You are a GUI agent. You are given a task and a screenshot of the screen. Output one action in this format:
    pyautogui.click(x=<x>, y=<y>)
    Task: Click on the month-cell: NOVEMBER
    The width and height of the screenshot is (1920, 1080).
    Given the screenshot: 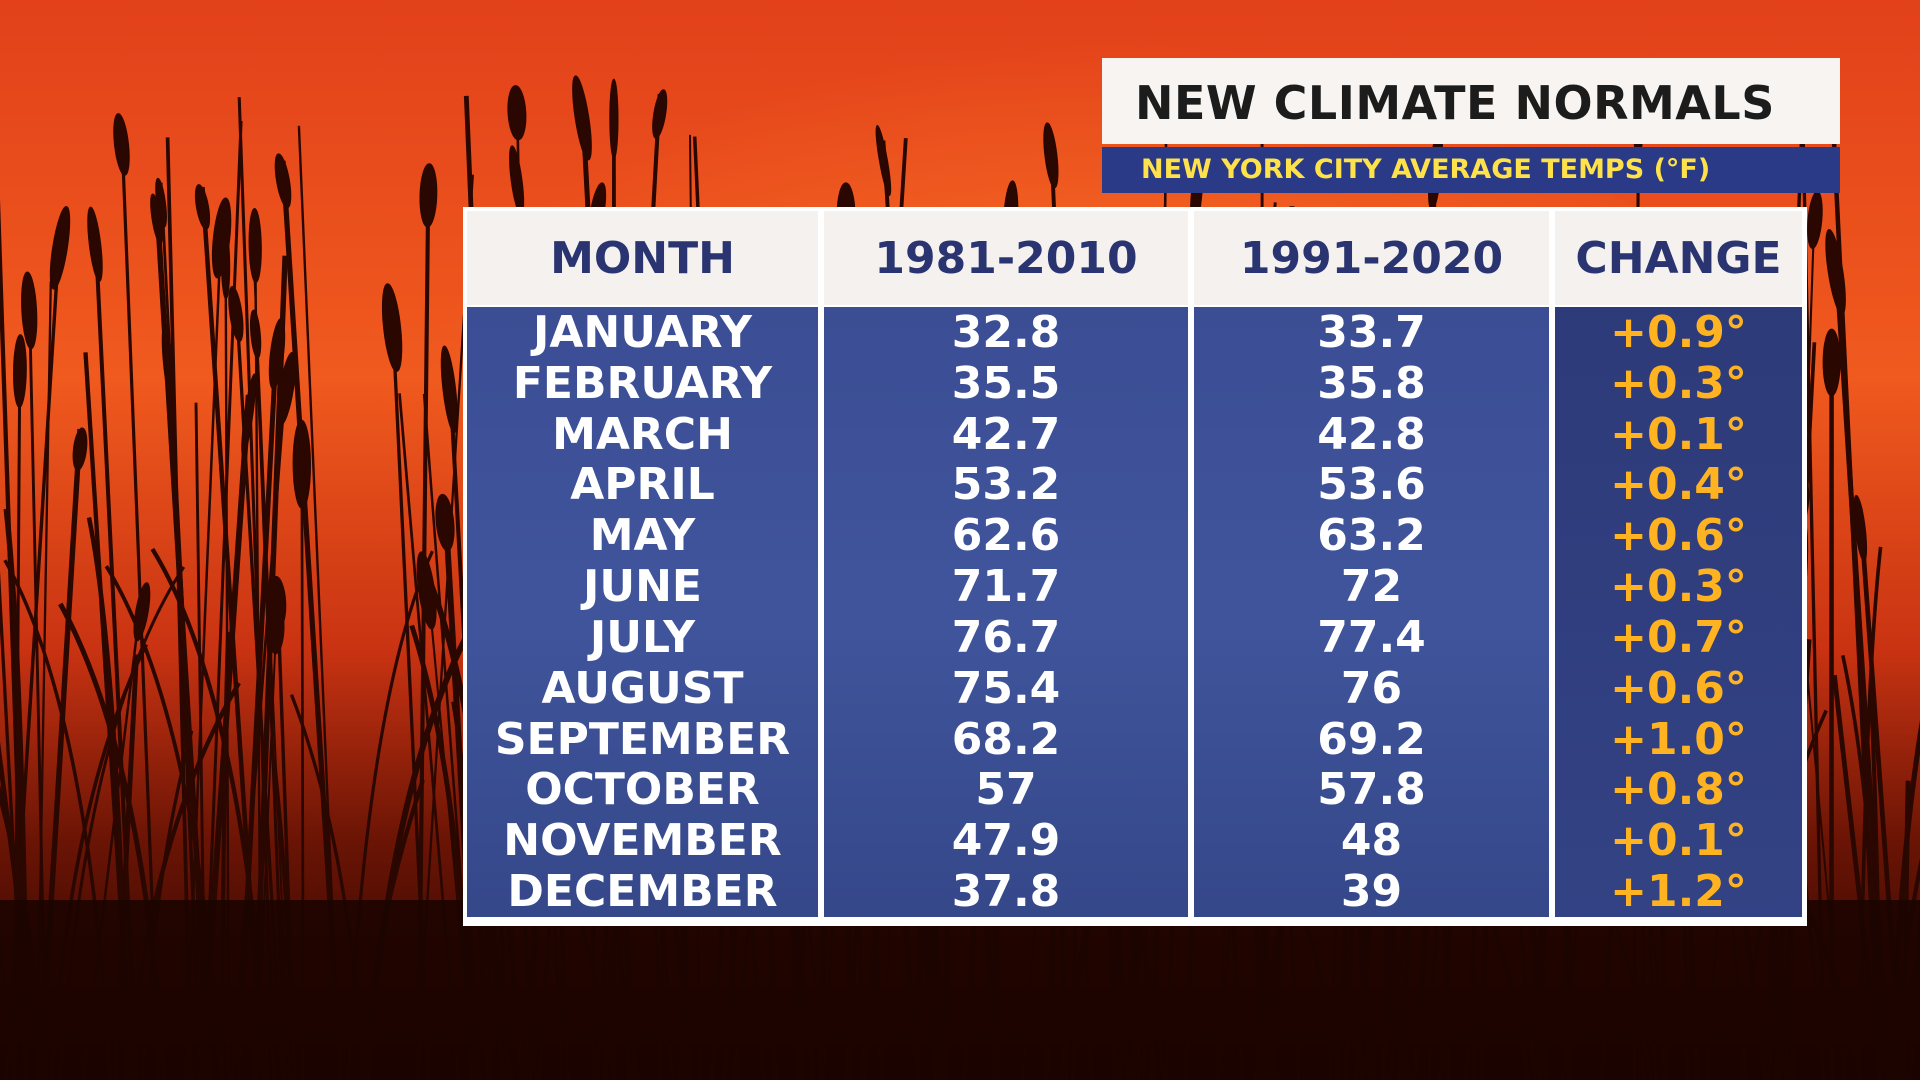 What is the action you would take?
    pyautogui.click(x=642, y=841)
    